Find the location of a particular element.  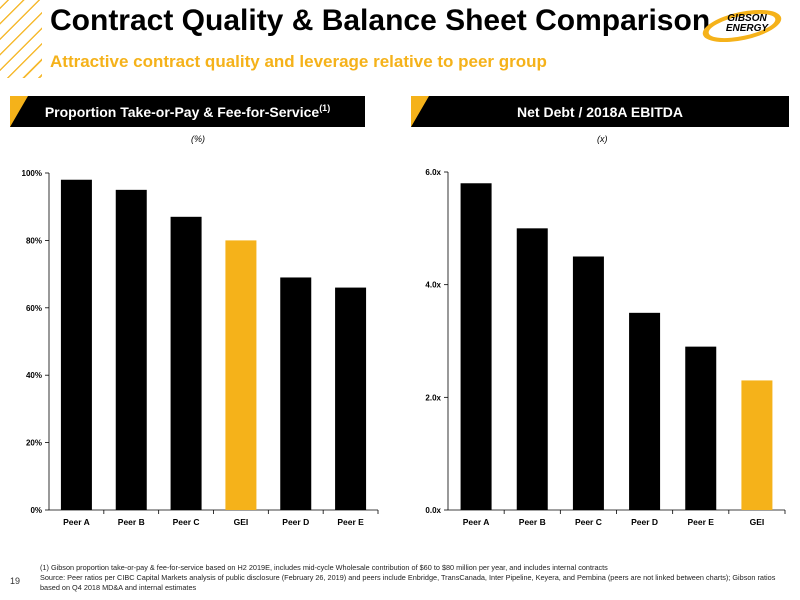

y-tick-label: 0% is located at coordinates (36, 510).